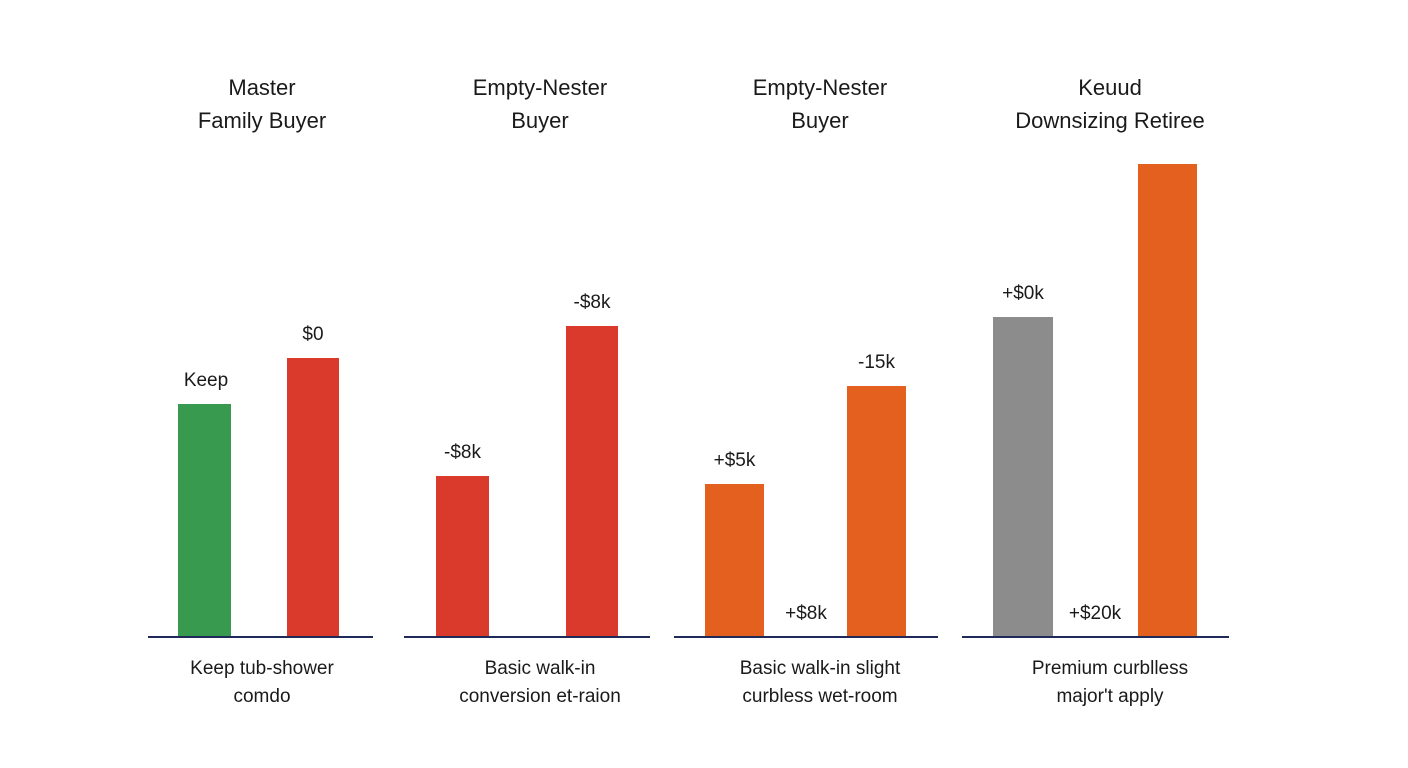  What do you see at coordinates (462, 452) in the screenshot?
I see `bar-label-2-1: -$8k` at bounding box center [462, 452].